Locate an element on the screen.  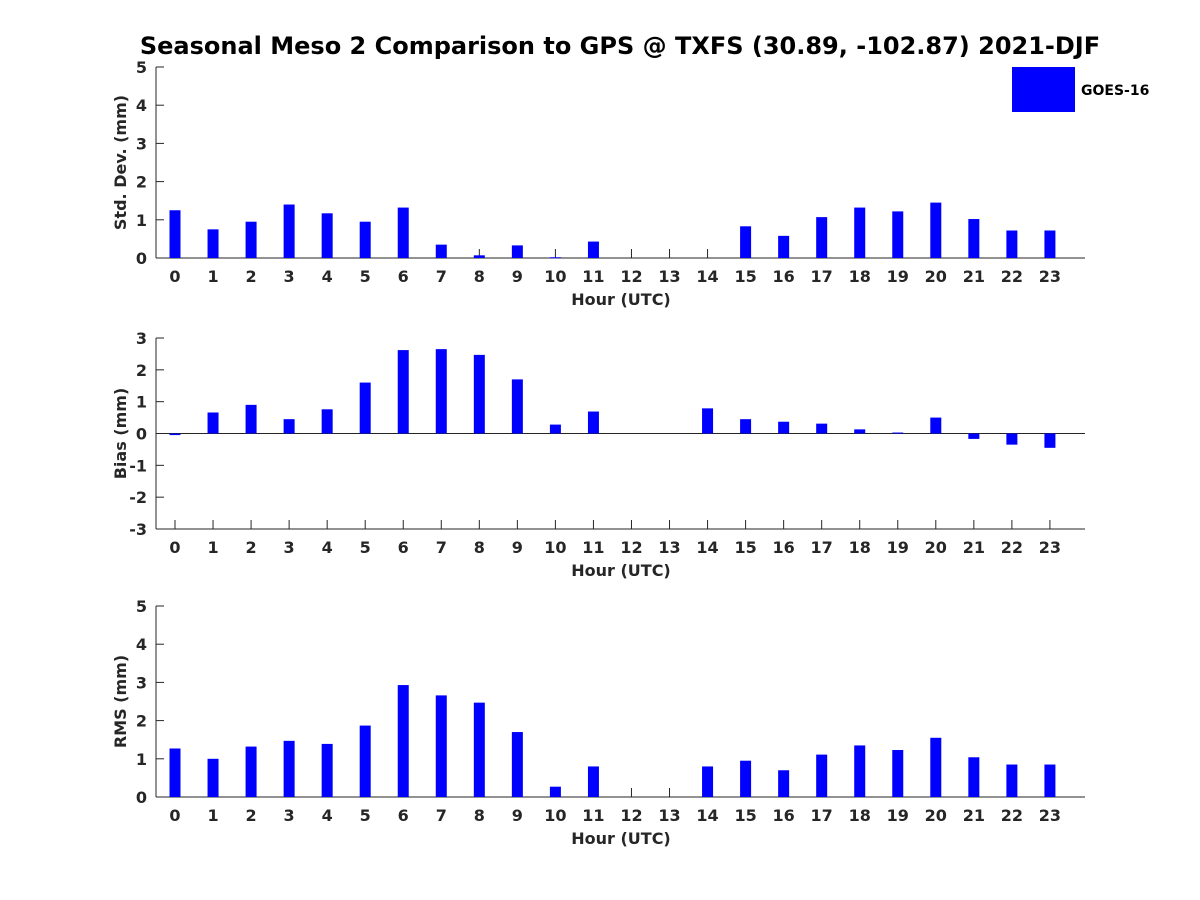
std-xtick-label: 5 is located at coordinates (365, 276).